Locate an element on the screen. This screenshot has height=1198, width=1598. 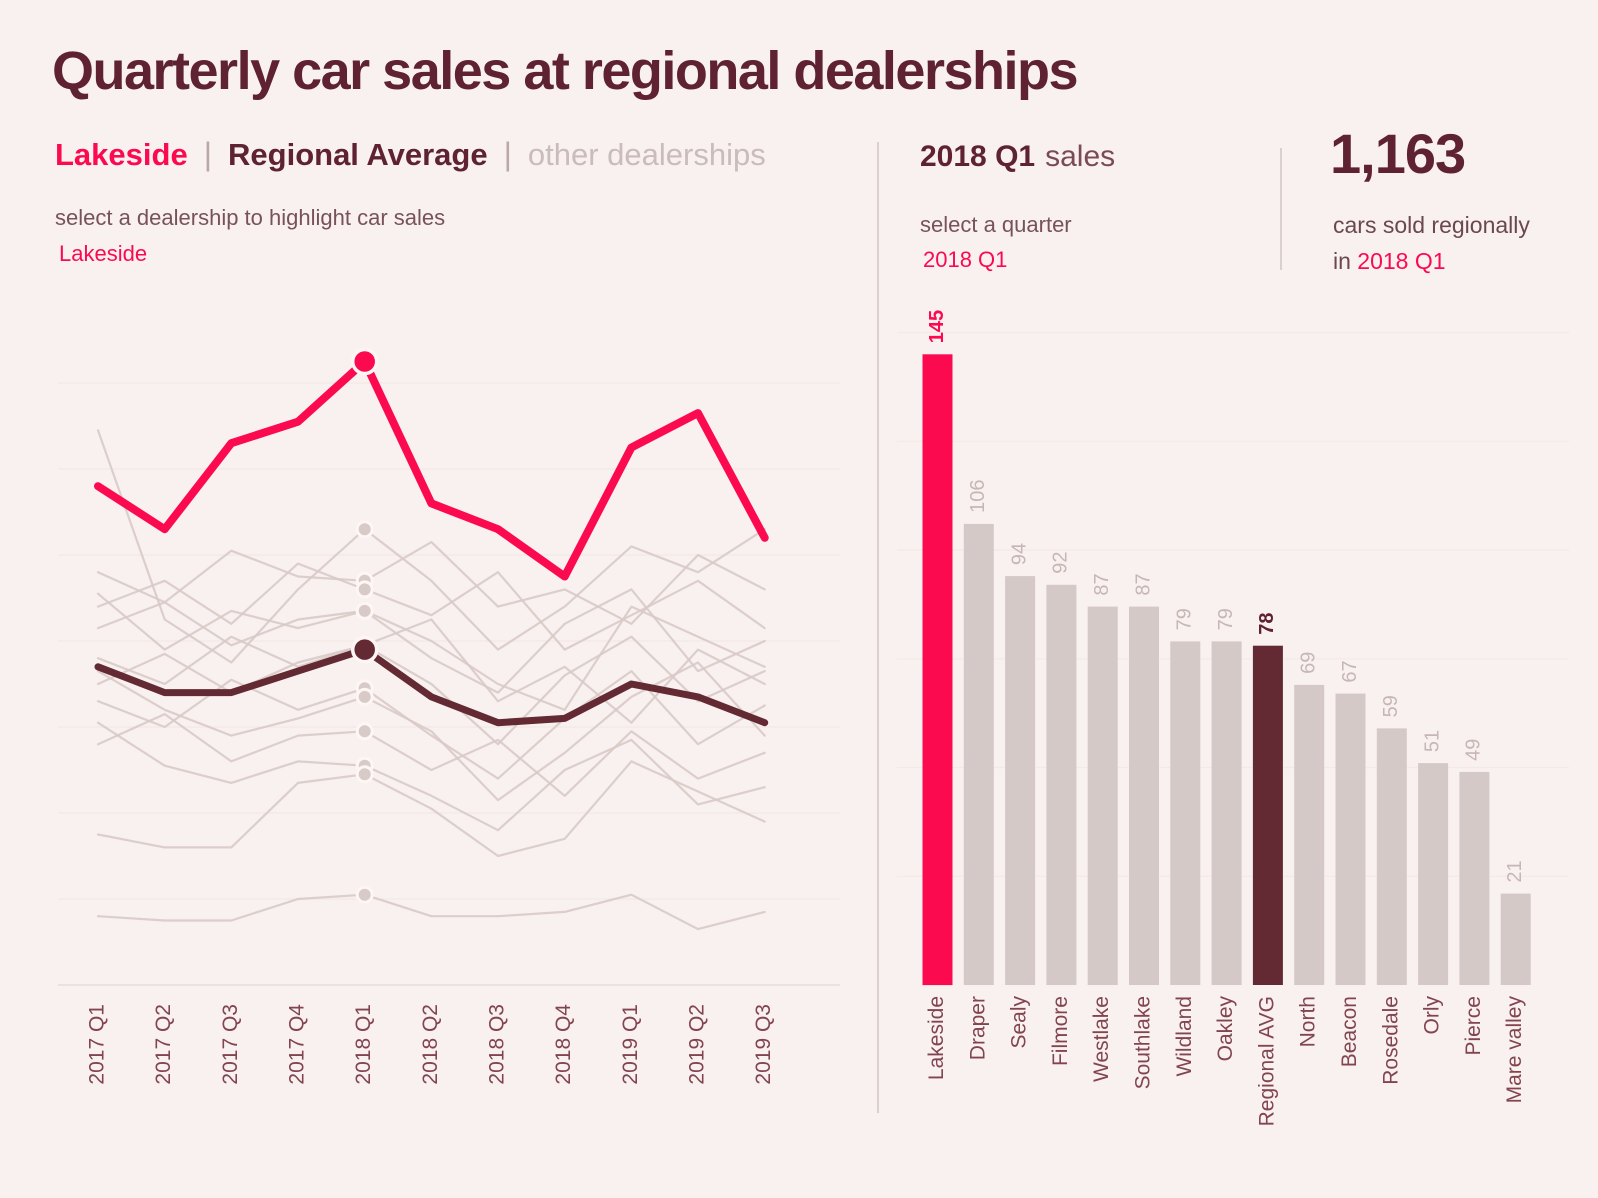
bar-wildland is located at coordinates (1185, 813).